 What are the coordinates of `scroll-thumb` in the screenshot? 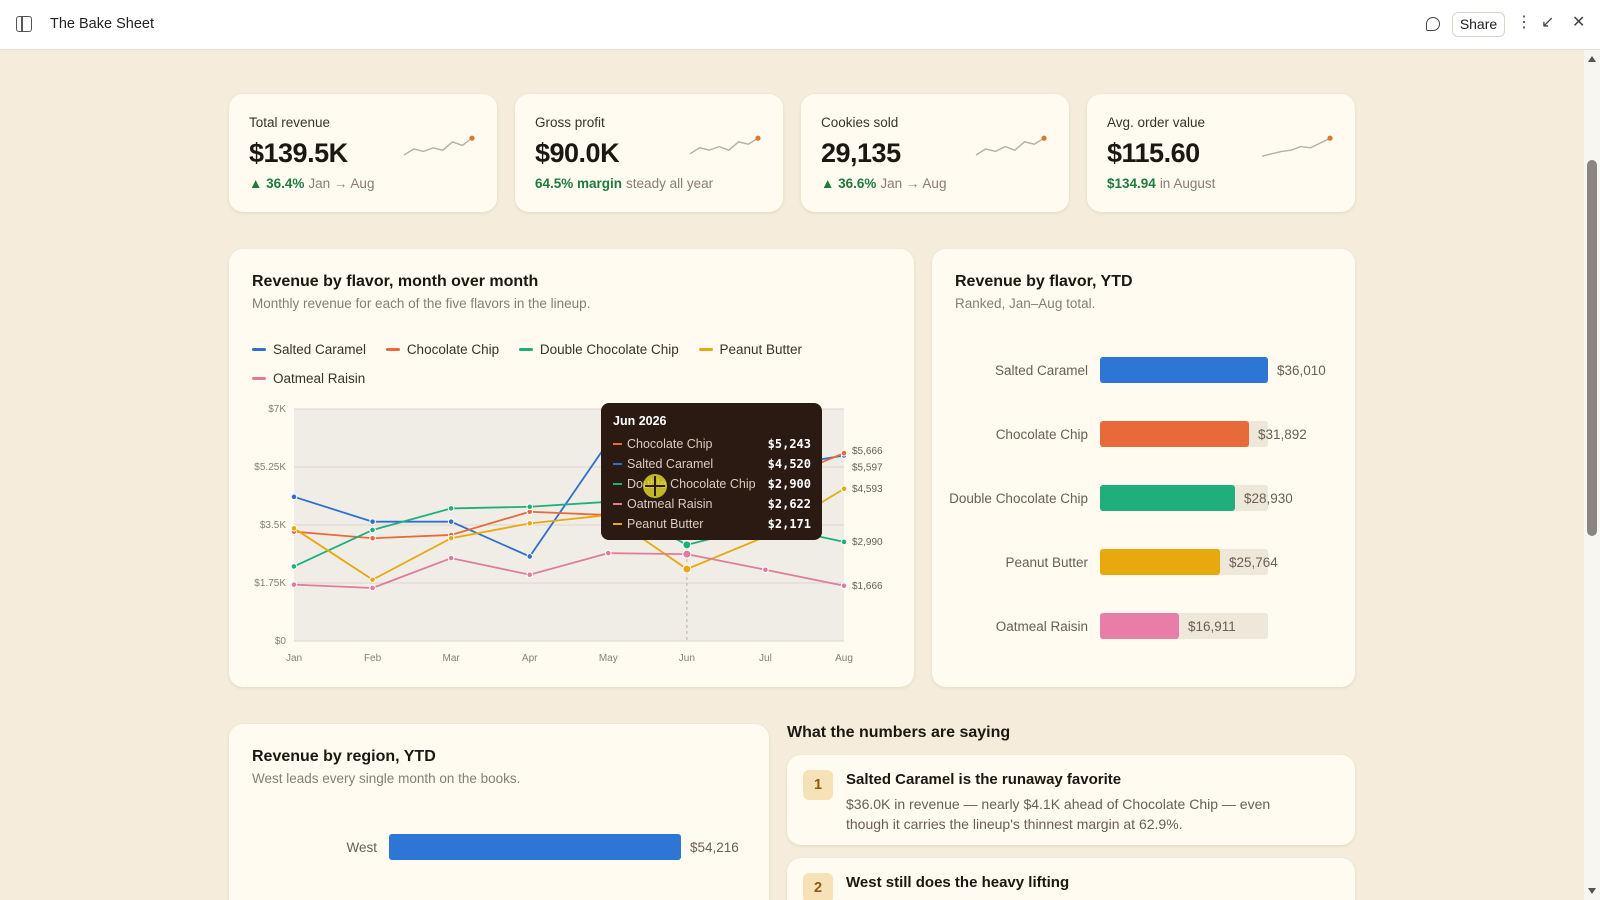 It's located at (1592, 348).